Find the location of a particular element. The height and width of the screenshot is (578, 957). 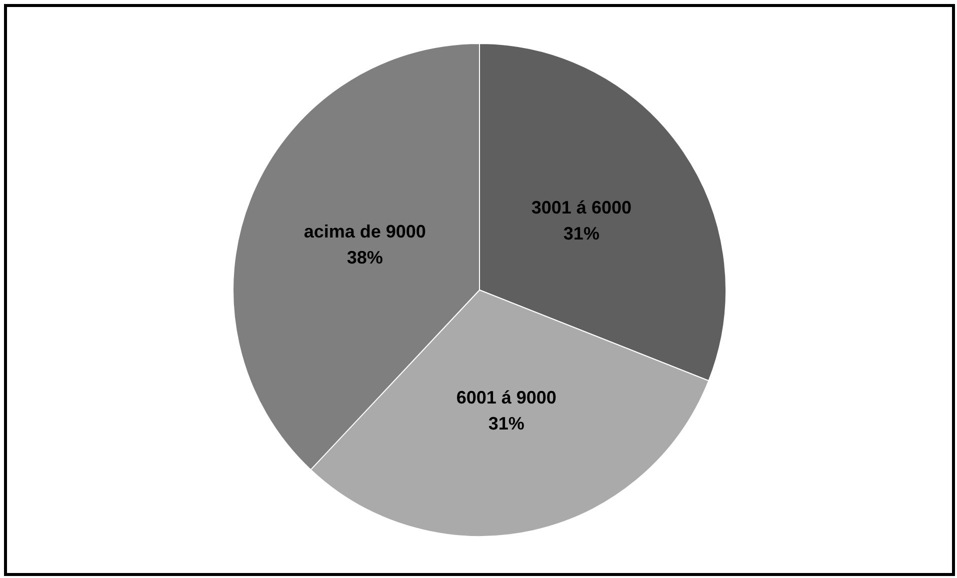

slice-label: acima de 9000 is located at coordinates (365, 232).